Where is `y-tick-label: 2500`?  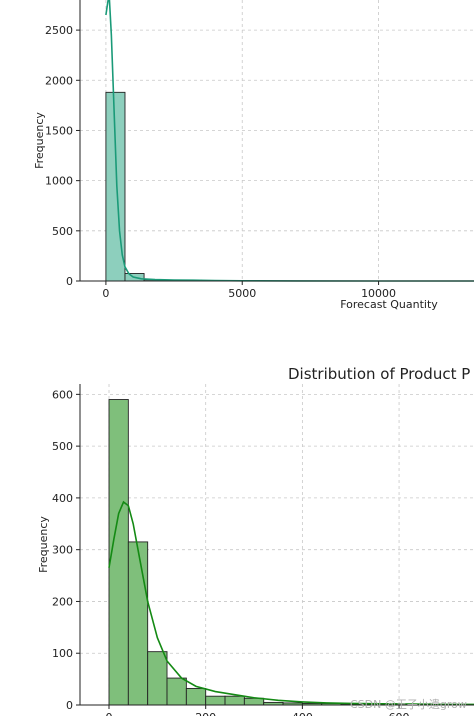
y-tick-label: 2500 is located at coordinates (59, 30).